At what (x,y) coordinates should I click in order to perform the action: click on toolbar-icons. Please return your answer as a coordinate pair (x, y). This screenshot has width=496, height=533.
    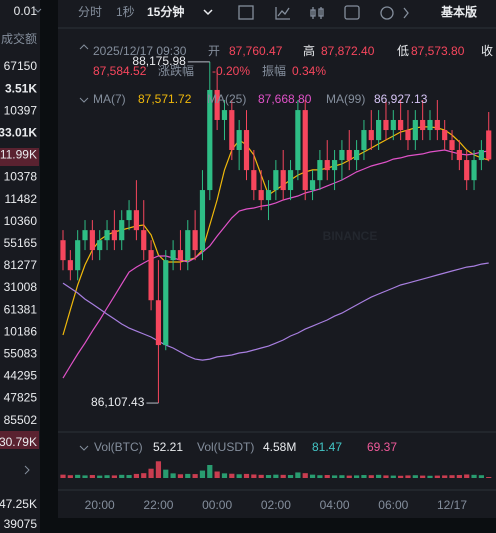
    Looking at the image, I should click on (323, 12).